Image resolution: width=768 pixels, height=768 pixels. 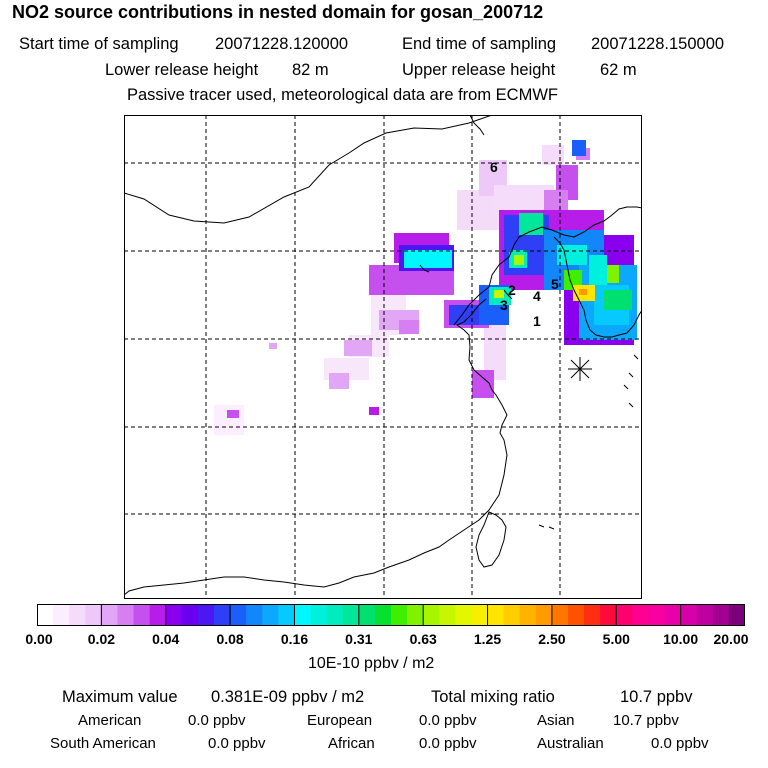 I want to click on colorbar, so click(x=391, y=615).